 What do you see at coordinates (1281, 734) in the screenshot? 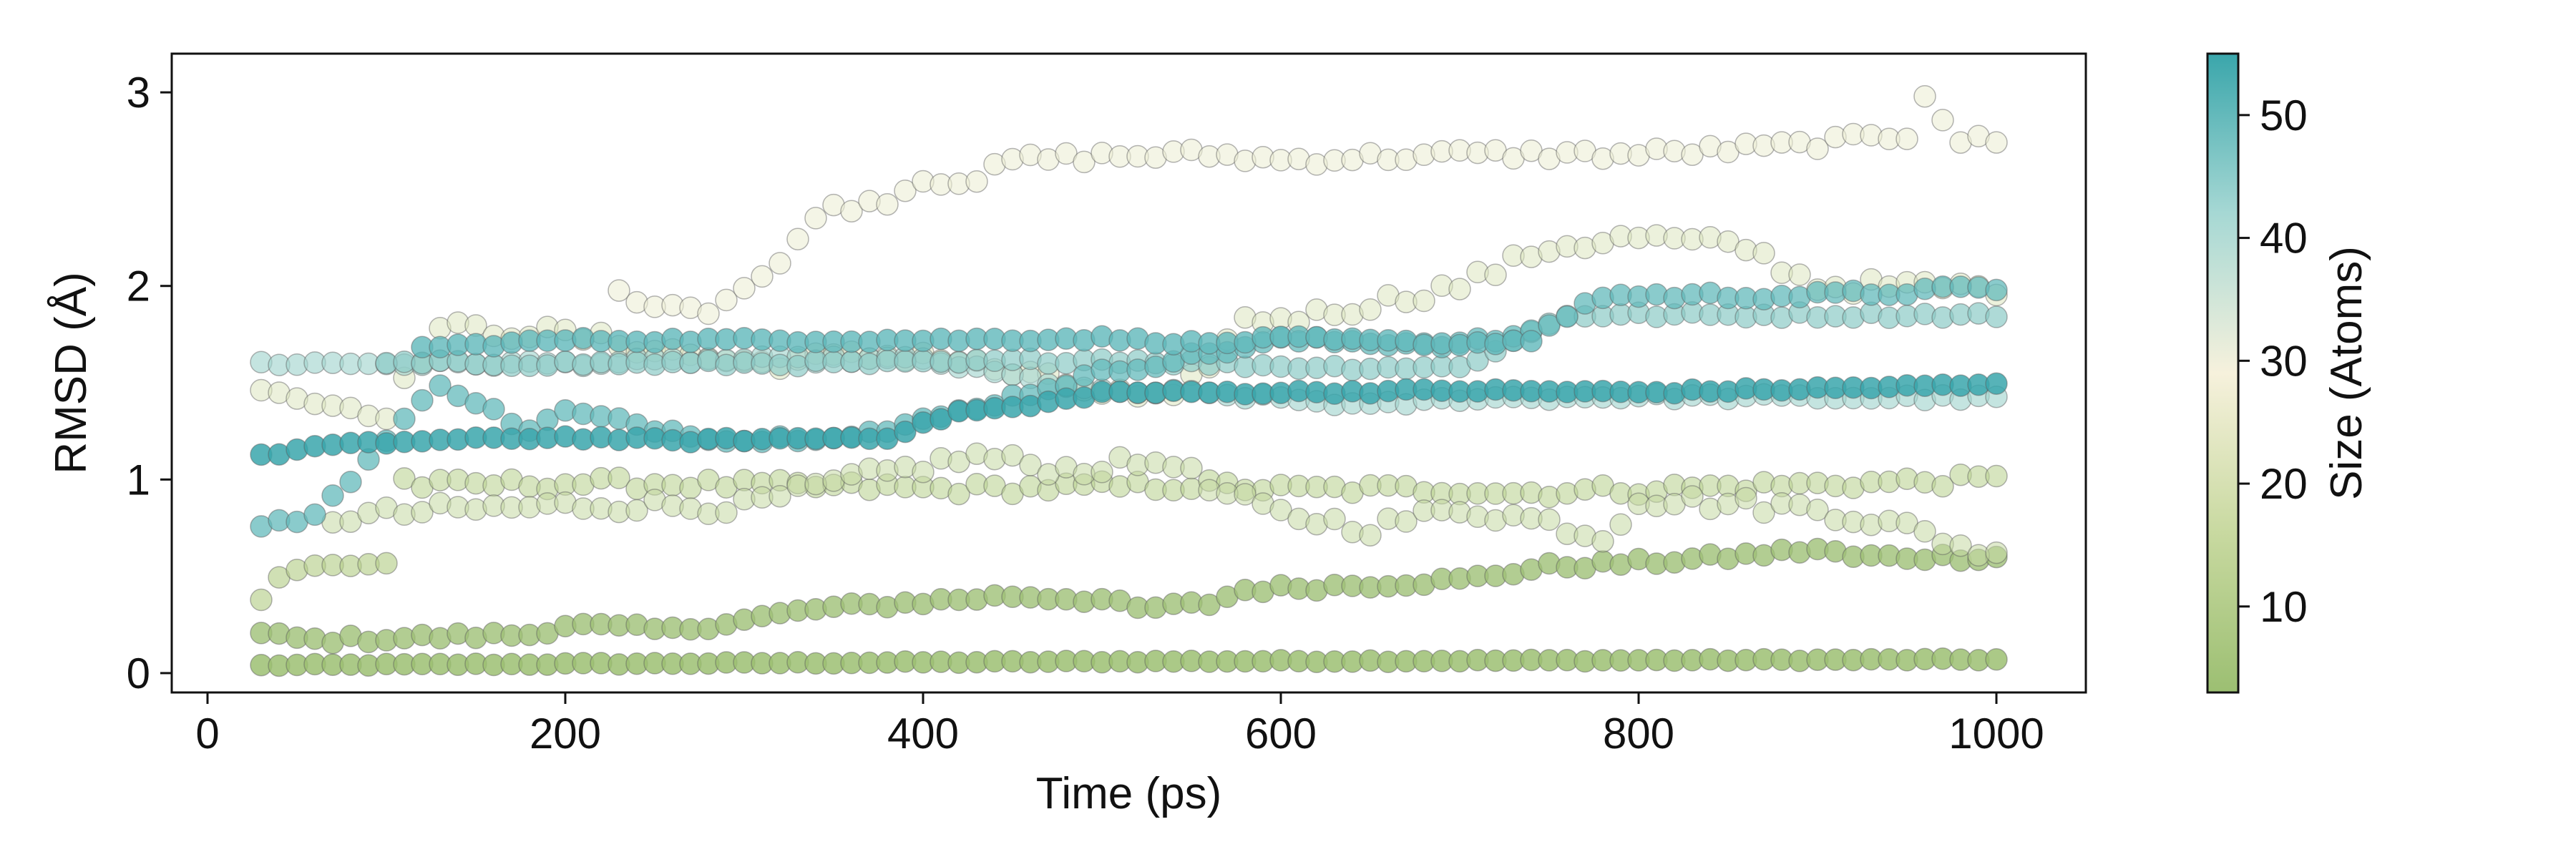
I see `x-tick-label: 600` at bounding box center [1281, 734].